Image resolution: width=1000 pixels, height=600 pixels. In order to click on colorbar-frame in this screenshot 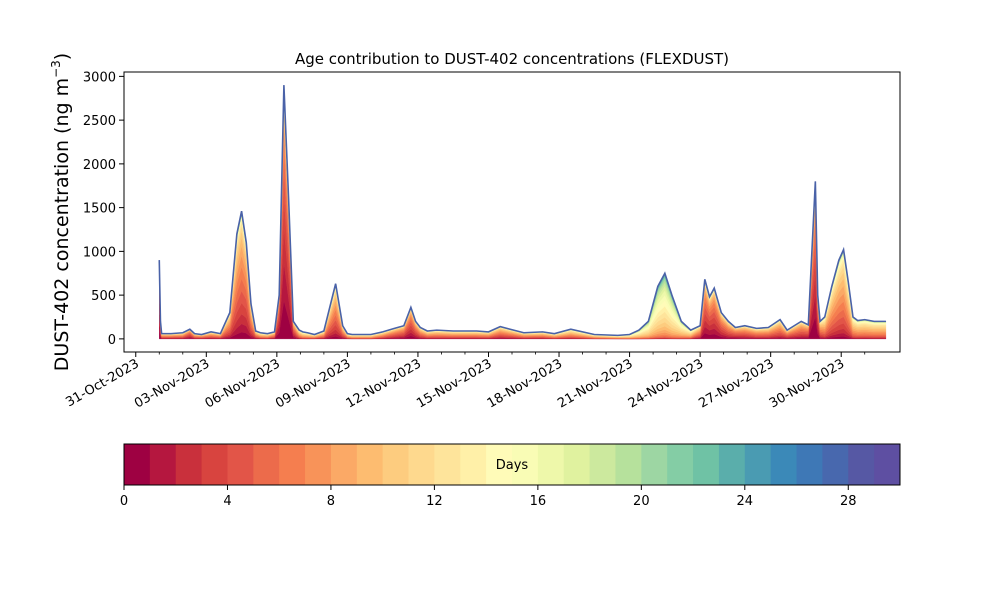, I will do `click(512, 464)`.